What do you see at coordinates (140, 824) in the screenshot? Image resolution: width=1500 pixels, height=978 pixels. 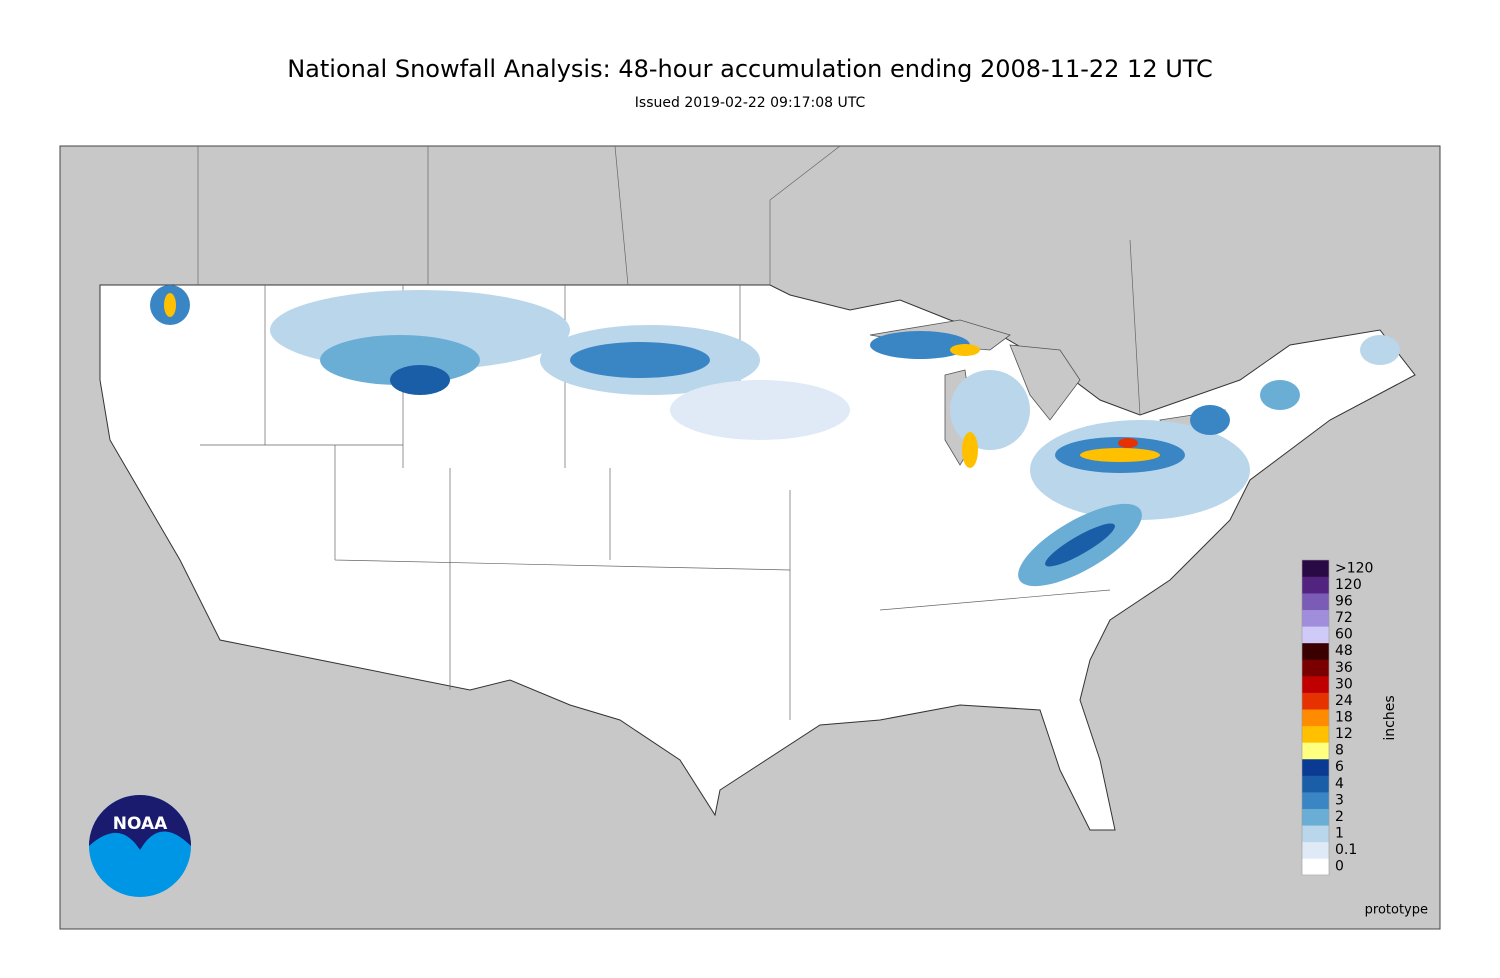 I see `logo-text: NOAA` at bounding box center [140, 824].